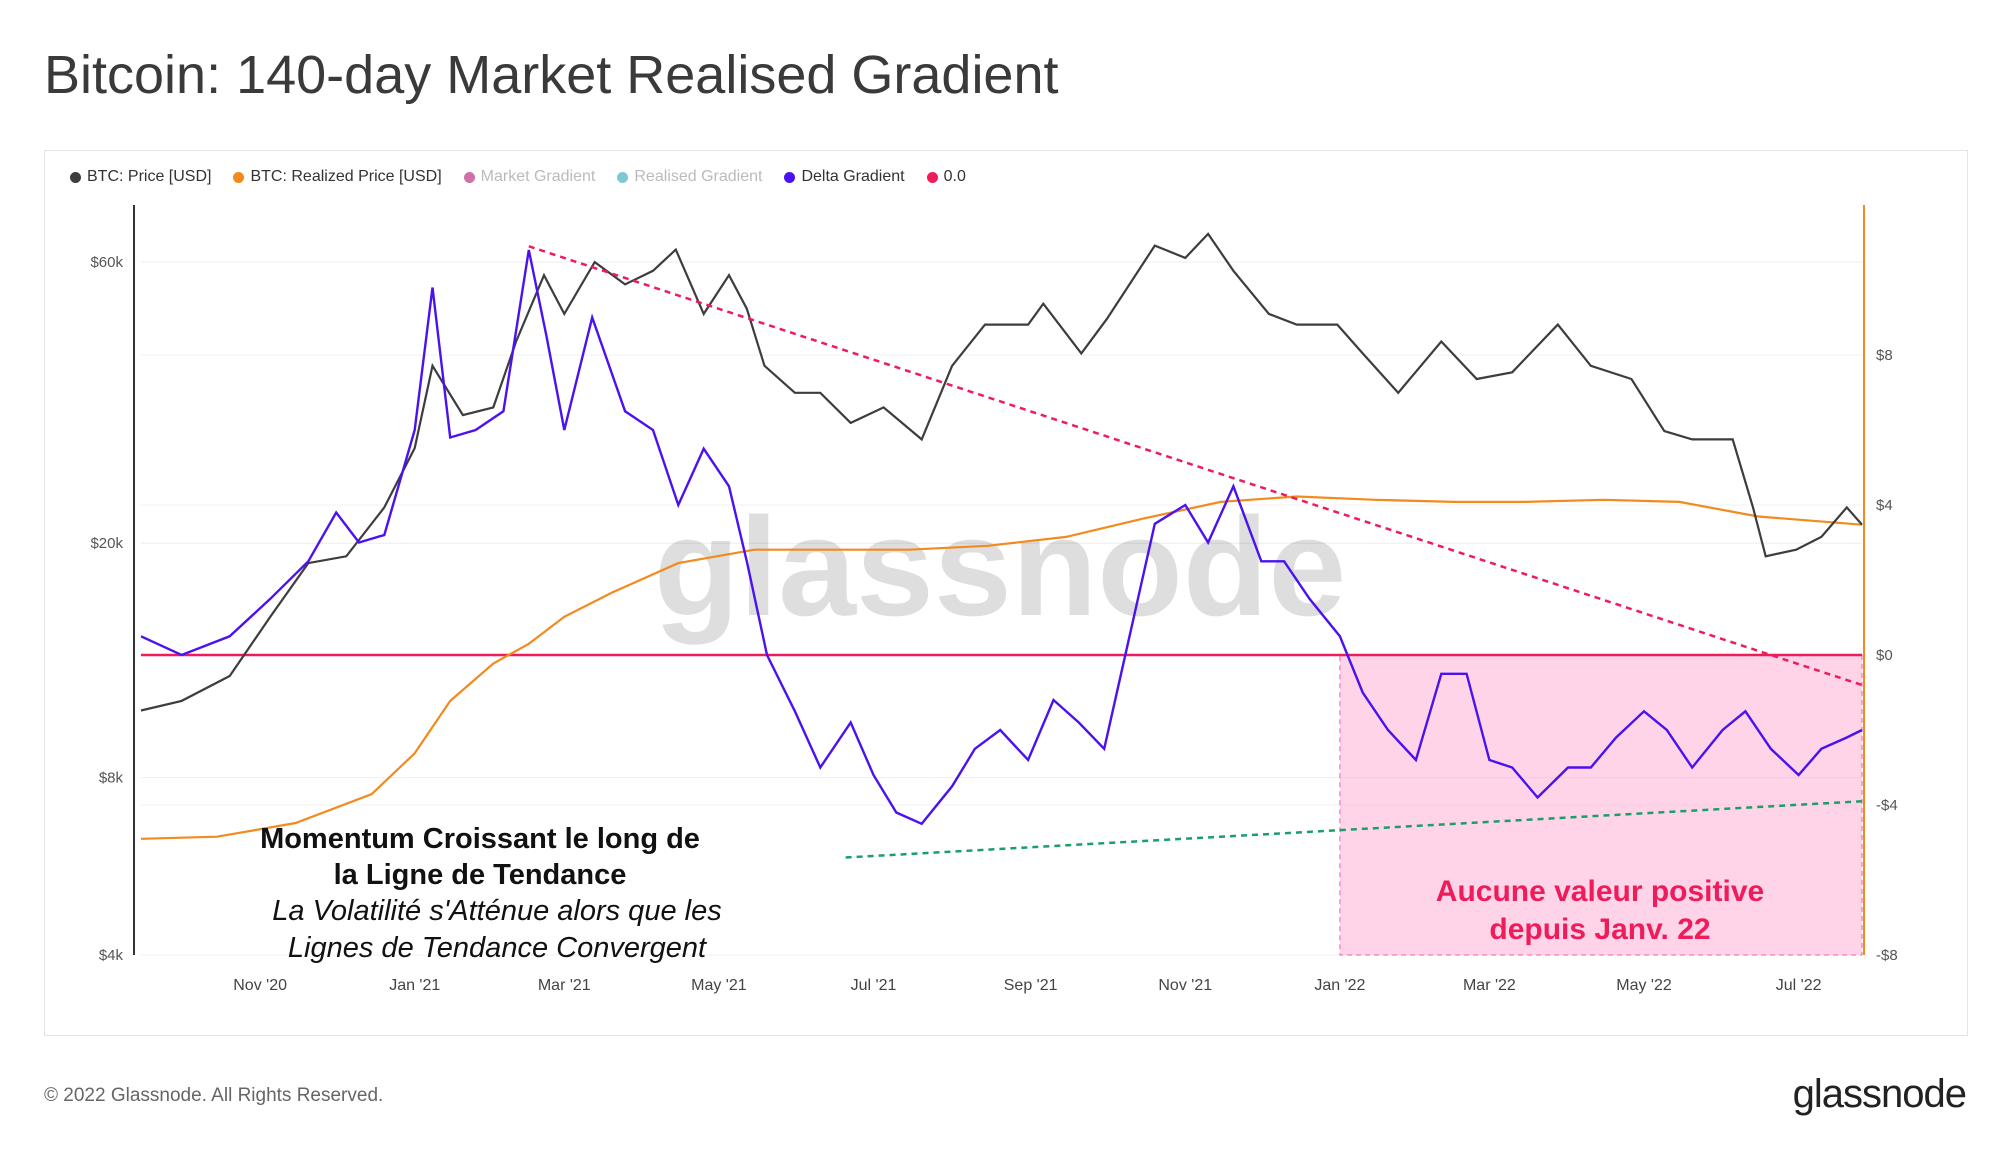  I want to click on x-tick-label: May '21, so click(719, 985).